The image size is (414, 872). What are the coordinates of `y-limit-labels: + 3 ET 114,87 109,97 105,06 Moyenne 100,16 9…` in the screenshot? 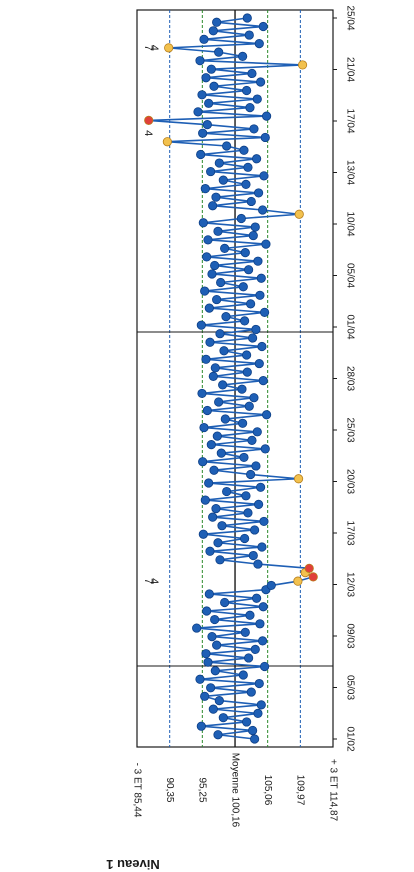 It's located at (234, 790).